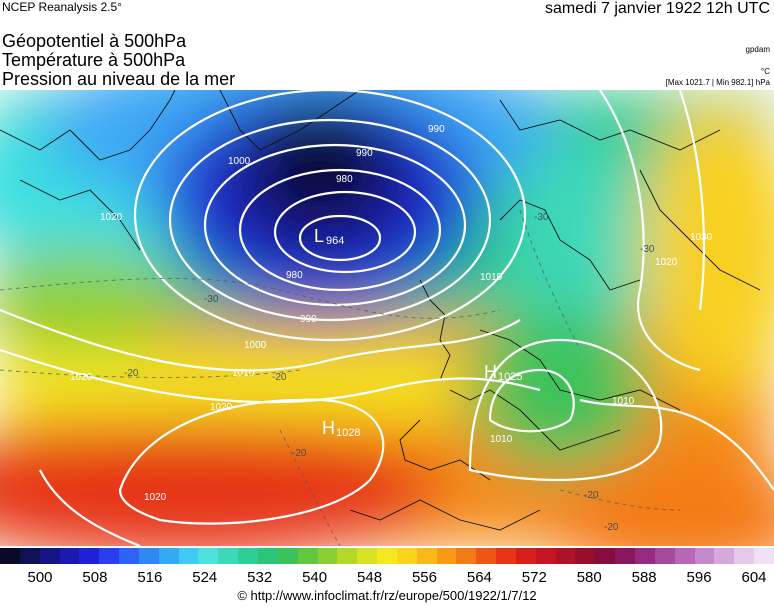 This screenshot has width=774, height=607. Describe the element at coordinates (534, 577) in the screenshot. I see `scale-tick-label: 572` at that location.